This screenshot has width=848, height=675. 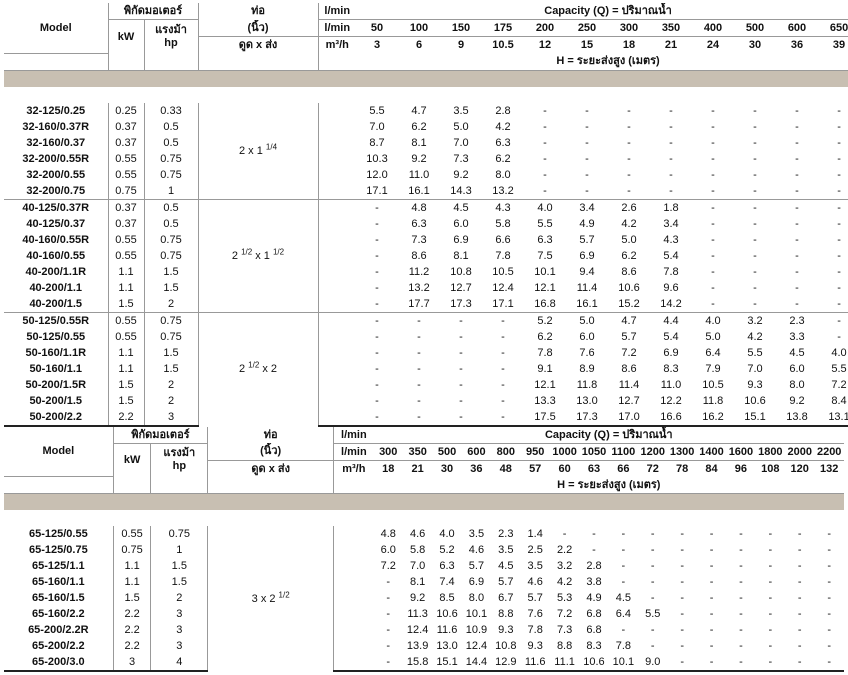 I want to click on hp-label: hp, so click(x=171, y=42).